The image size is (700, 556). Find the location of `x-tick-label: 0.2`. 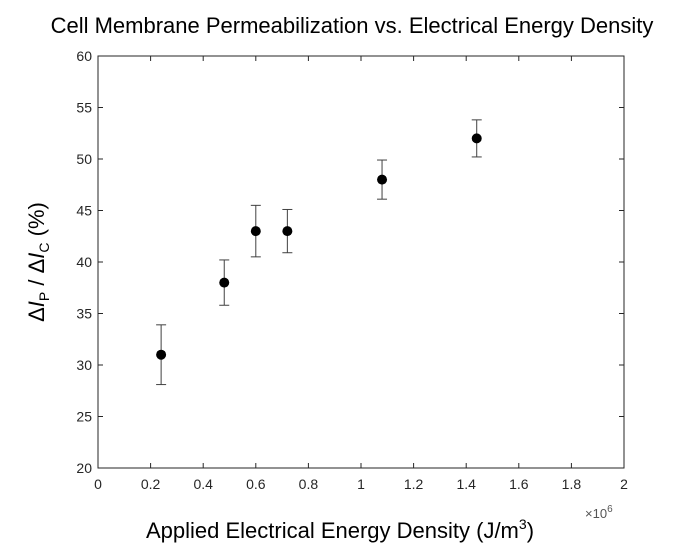

x-tick-label: 0.2 is located at coordinates (151, 484).